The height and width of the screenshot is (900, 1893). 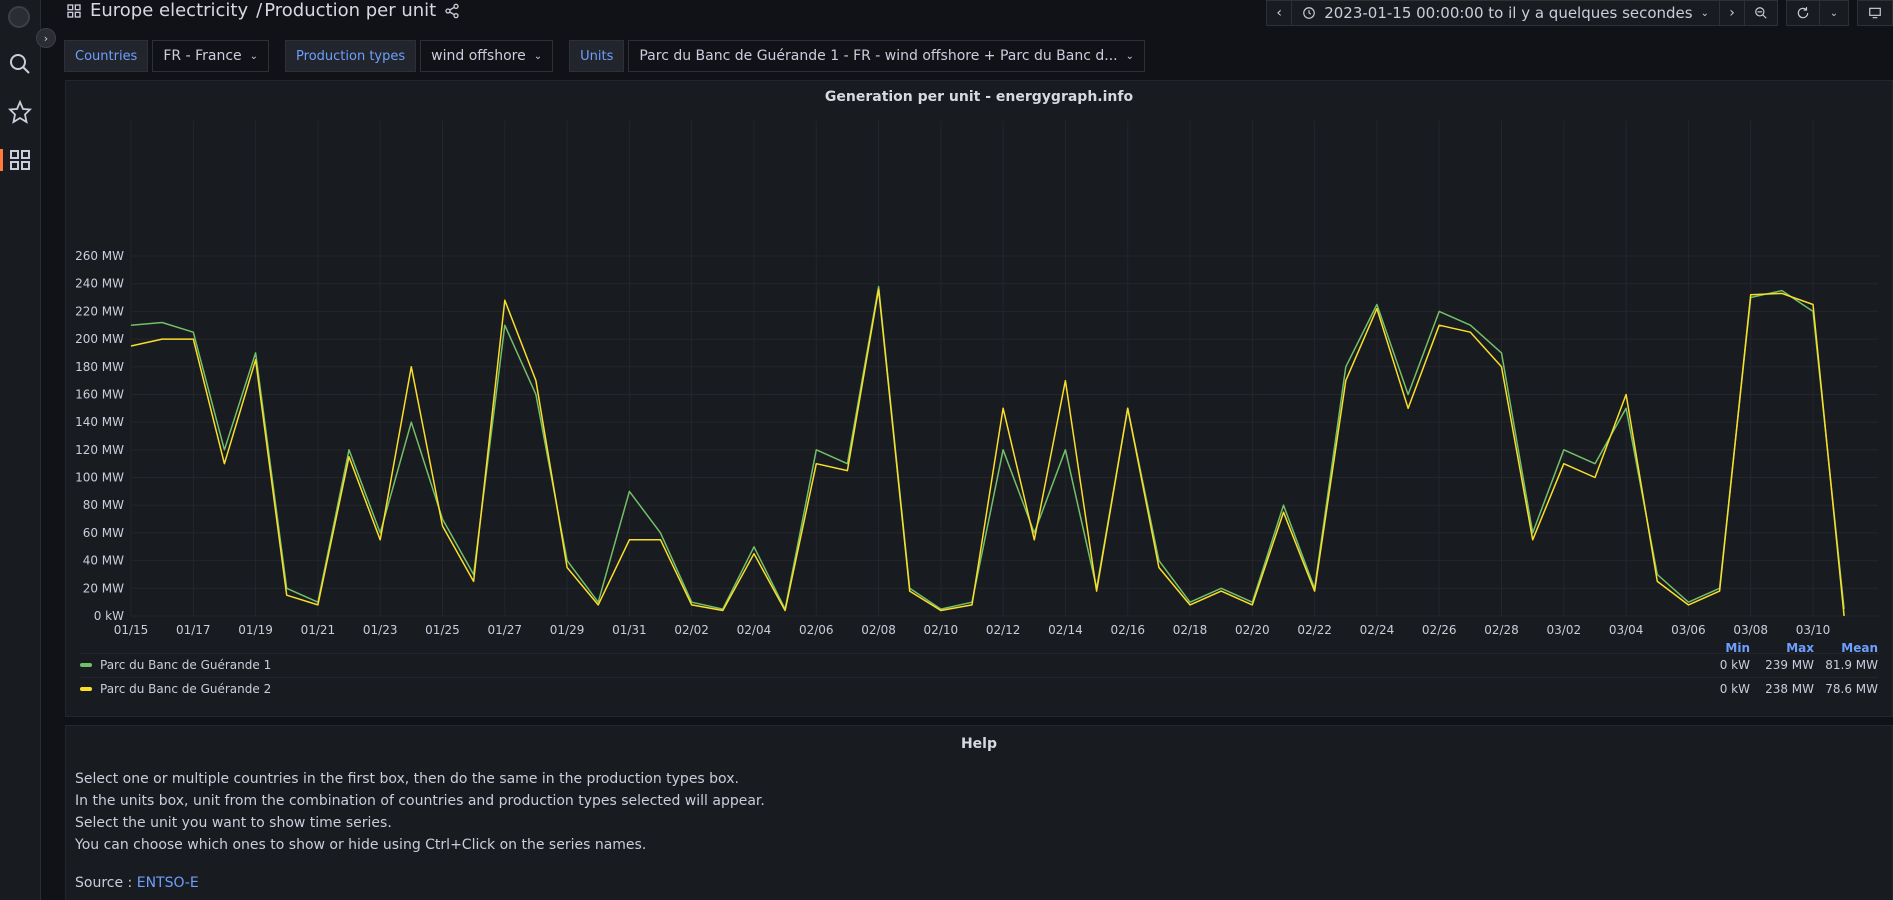 I want to click on time-forward-button: ›, so click(x=1732, y=13).